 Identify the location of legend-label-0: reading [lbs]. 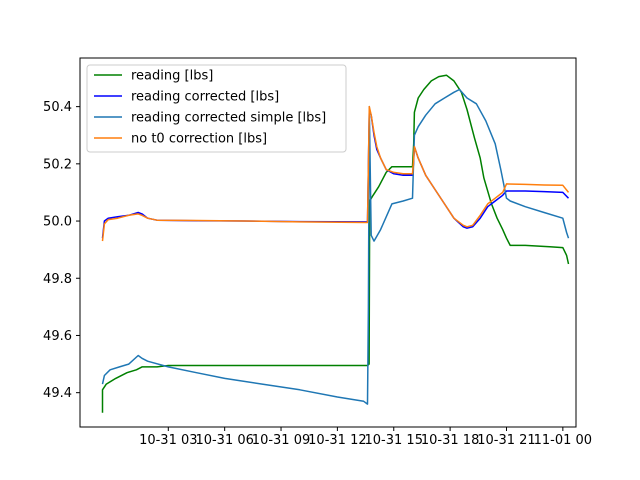
(172, 76).